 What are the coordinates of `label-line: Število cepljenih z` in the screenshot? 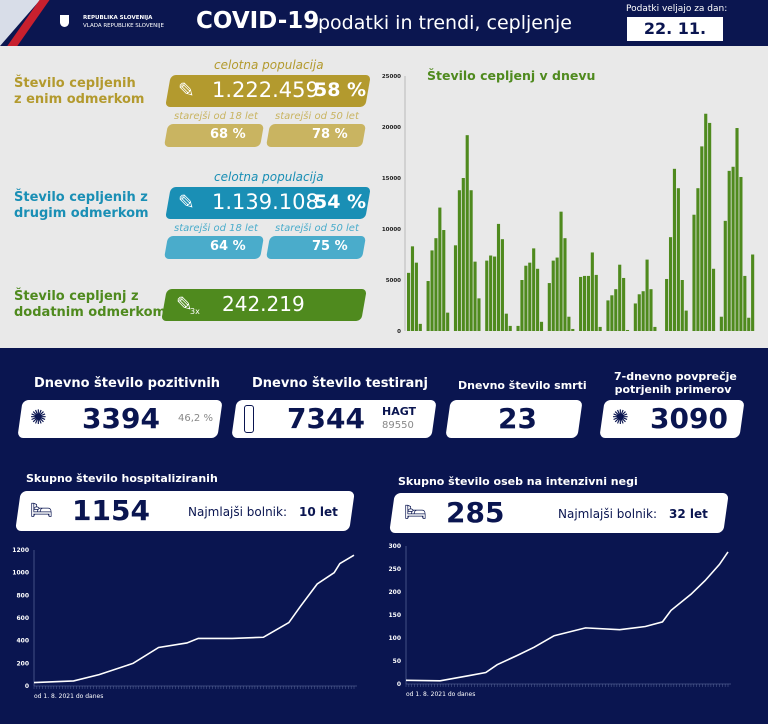 It's located at (81, 197).